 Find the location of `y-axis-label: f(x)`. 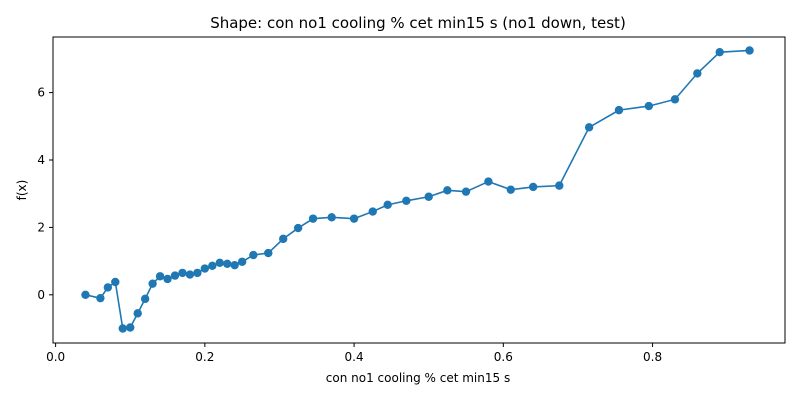

y-axis-label: f(x) is located at coordinates (22, 190).